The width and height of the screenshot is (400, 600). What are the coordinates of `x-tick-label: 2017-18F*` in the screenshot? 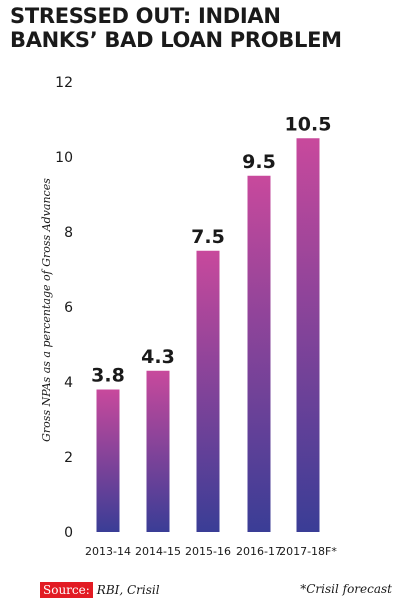 It's located at (308, 551).